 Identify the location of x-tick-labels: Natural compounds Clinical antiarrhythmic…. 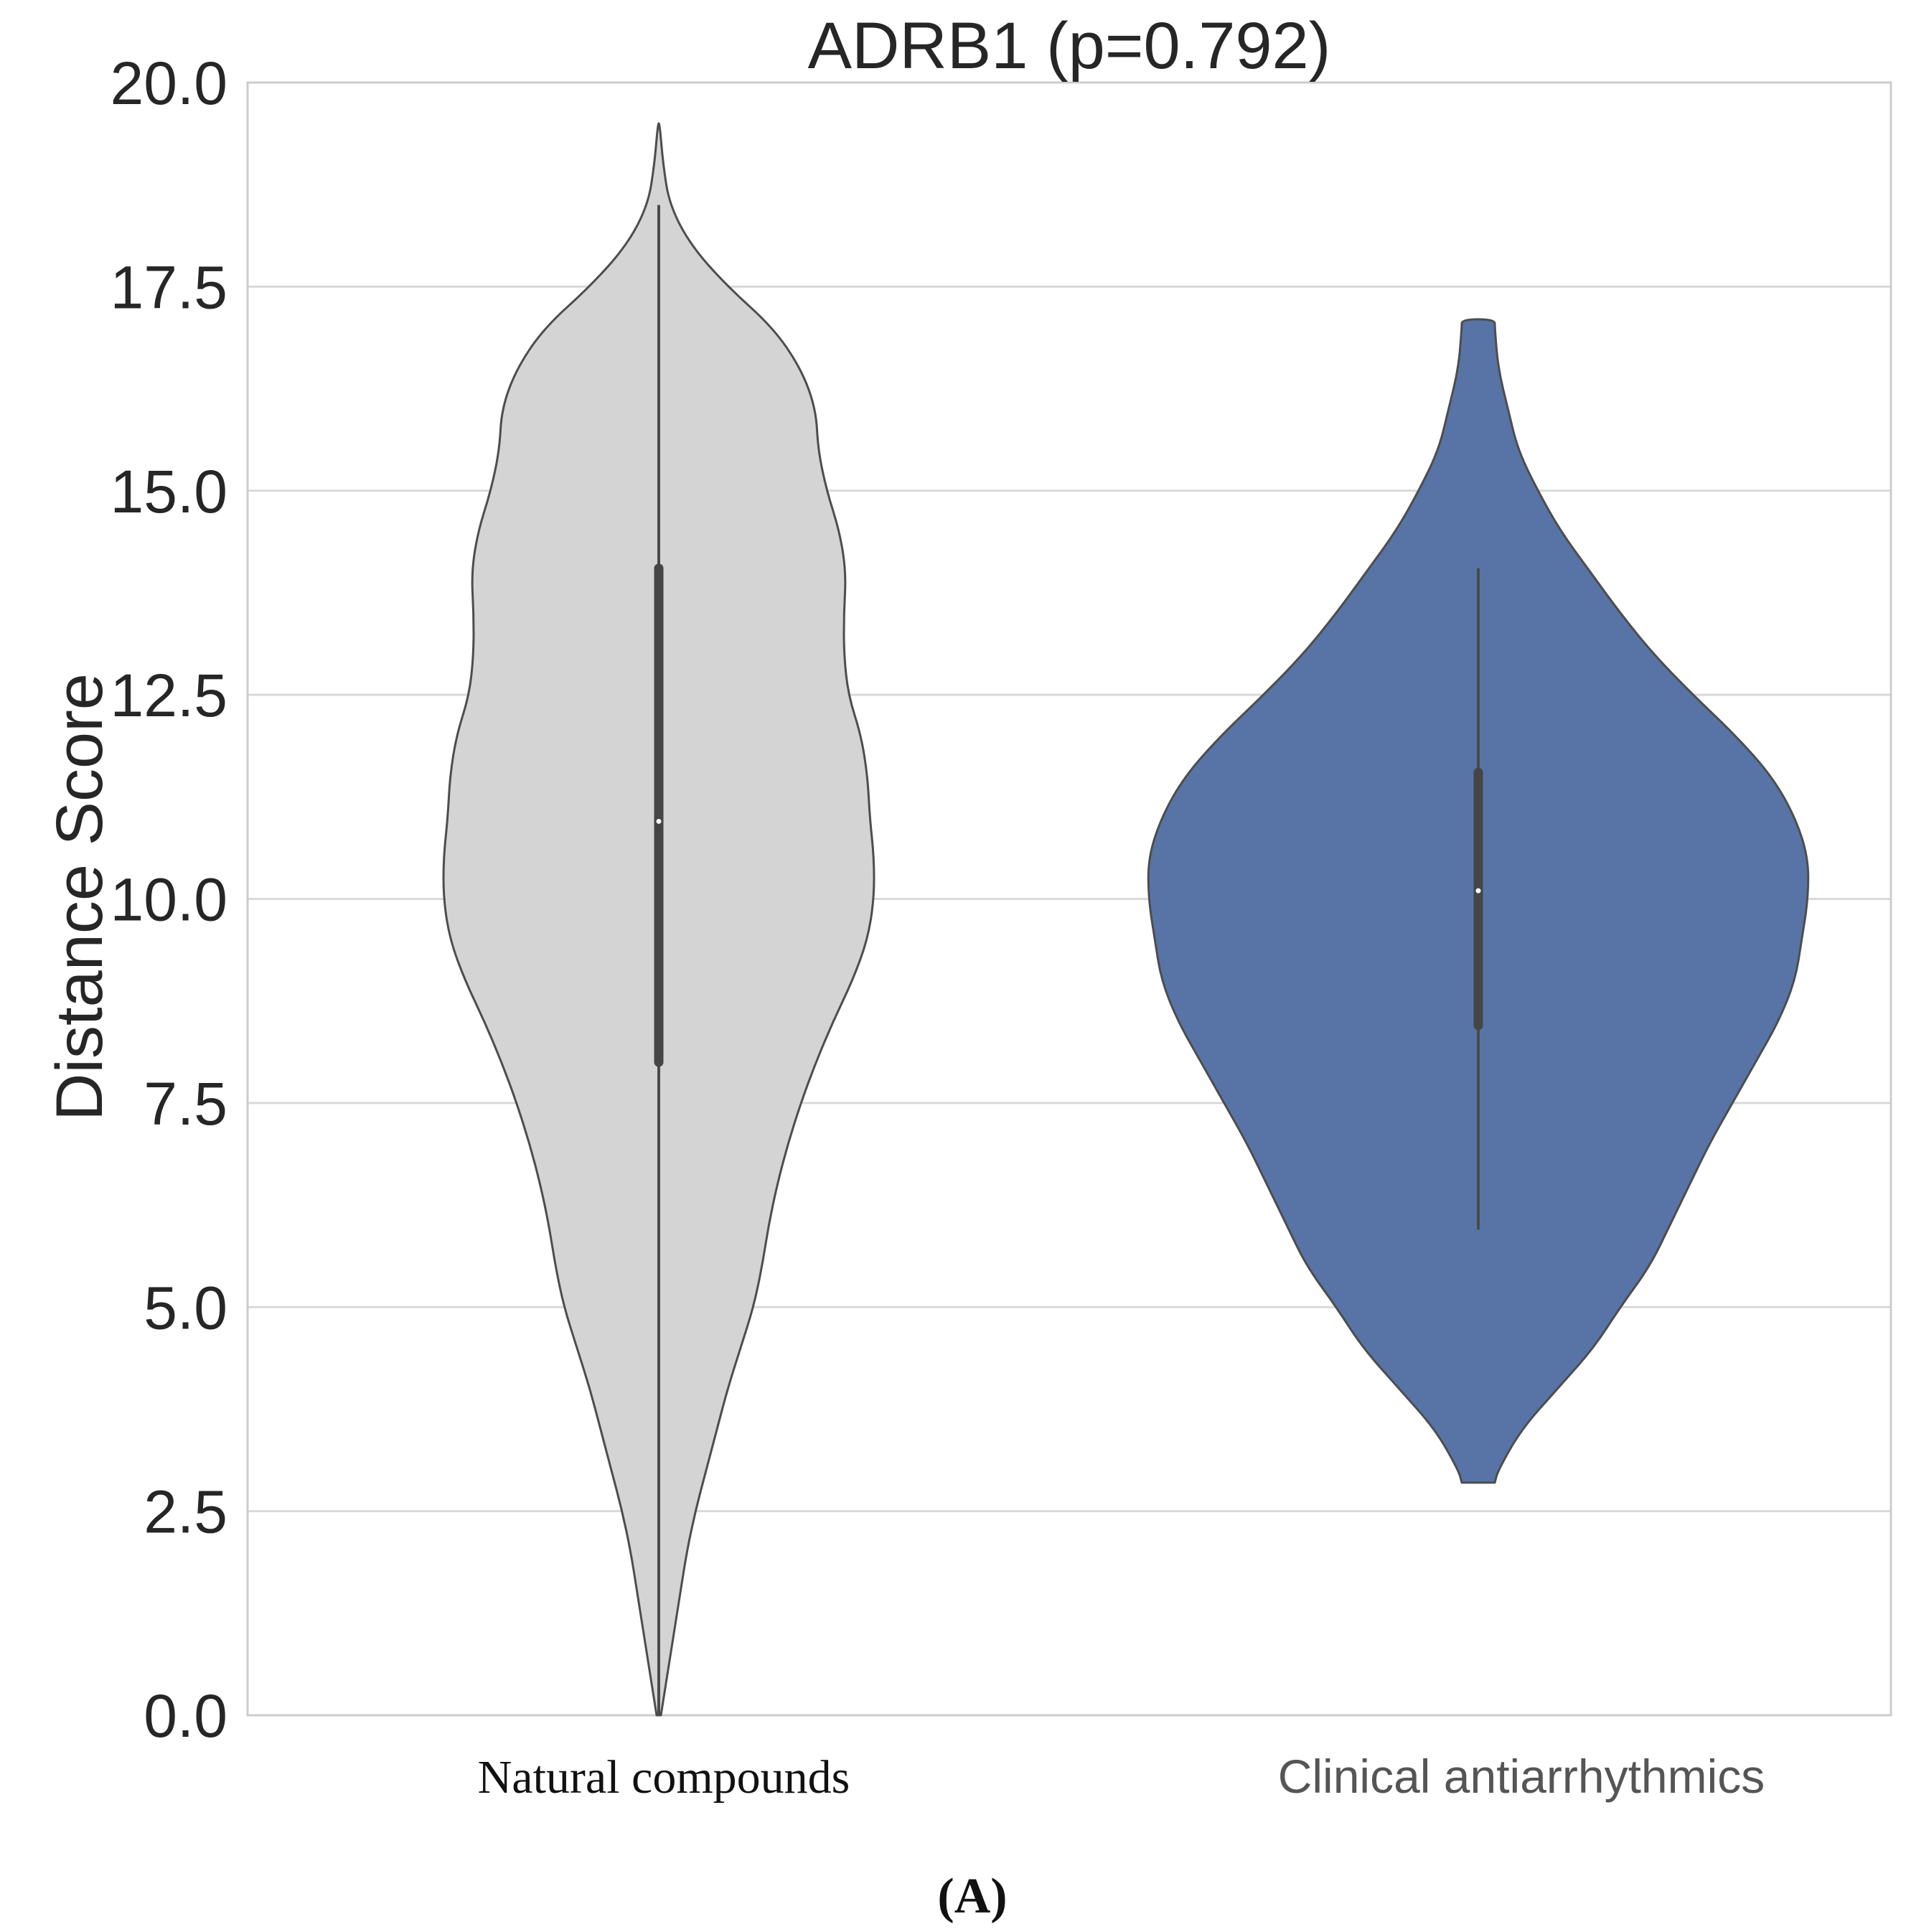
(1121, 1777).